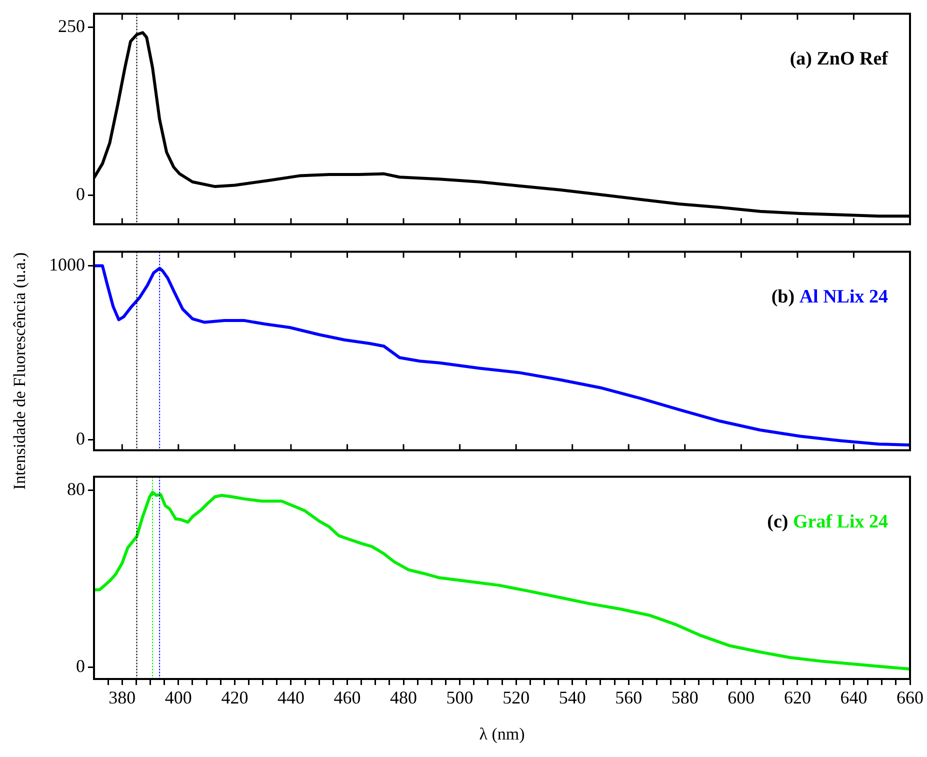 The height and width of the screenshot is (757, 927). Describe the element at coordinates (684, 698) in the screenshot. I see `x-tick-label: 580` at that location.